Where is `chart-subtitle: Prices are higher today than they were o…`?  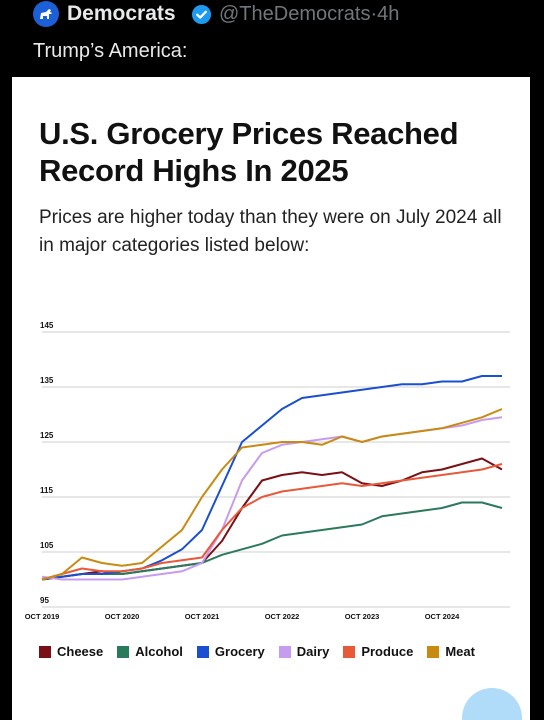 chart-subtitle: Prices are higher today than they were o… is located at coordinates (270, 231).